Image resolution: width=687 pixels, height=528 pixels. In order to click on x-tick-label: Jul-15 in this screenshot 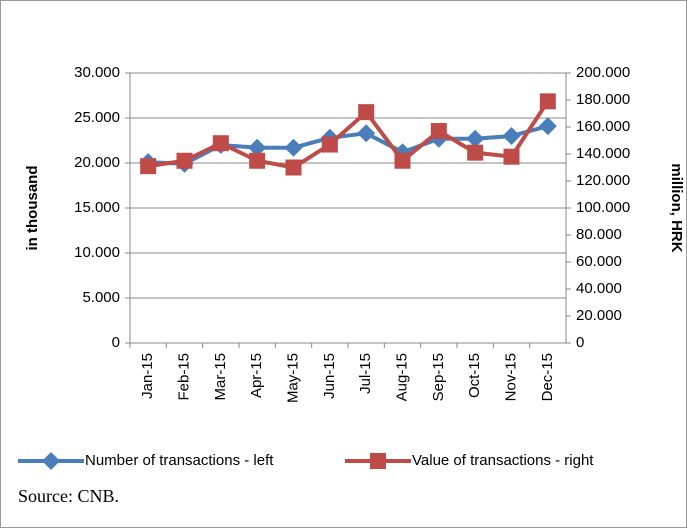, I will do `click(365, 373)`.